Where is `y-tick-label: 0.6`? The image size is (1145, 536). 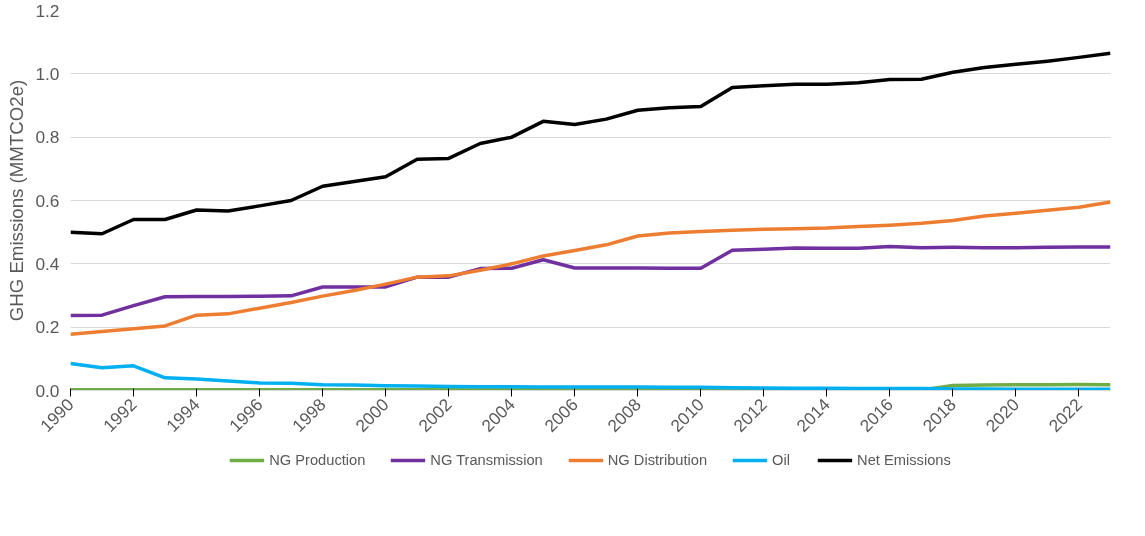
y-tick-label: 0.6 is located at coordinates (47, 200).